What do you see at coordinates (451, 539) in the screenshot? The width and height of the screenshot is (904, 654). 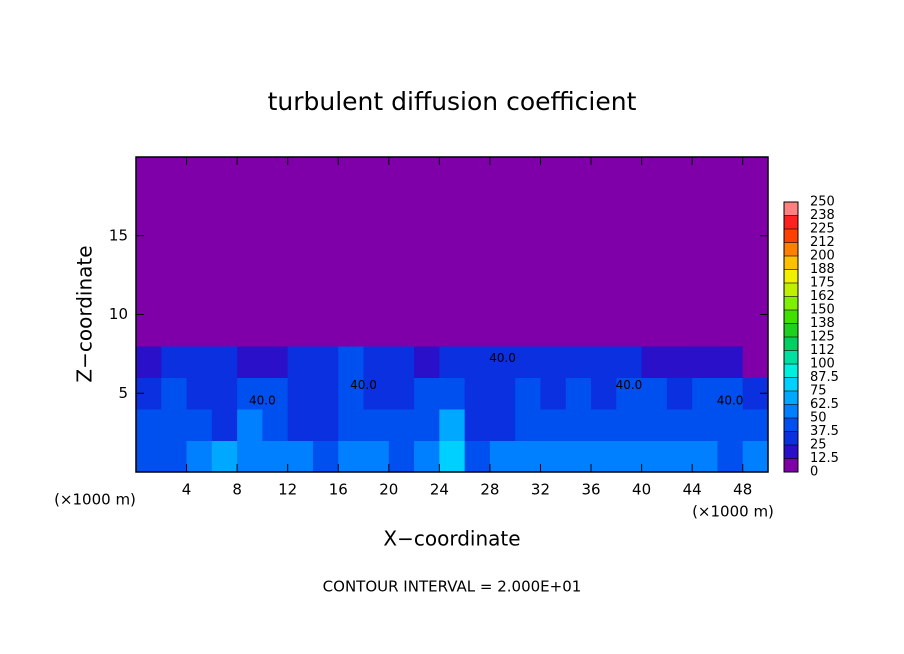 I see `x-axis-label: X−coordinate` at bounding box center [451, 539].